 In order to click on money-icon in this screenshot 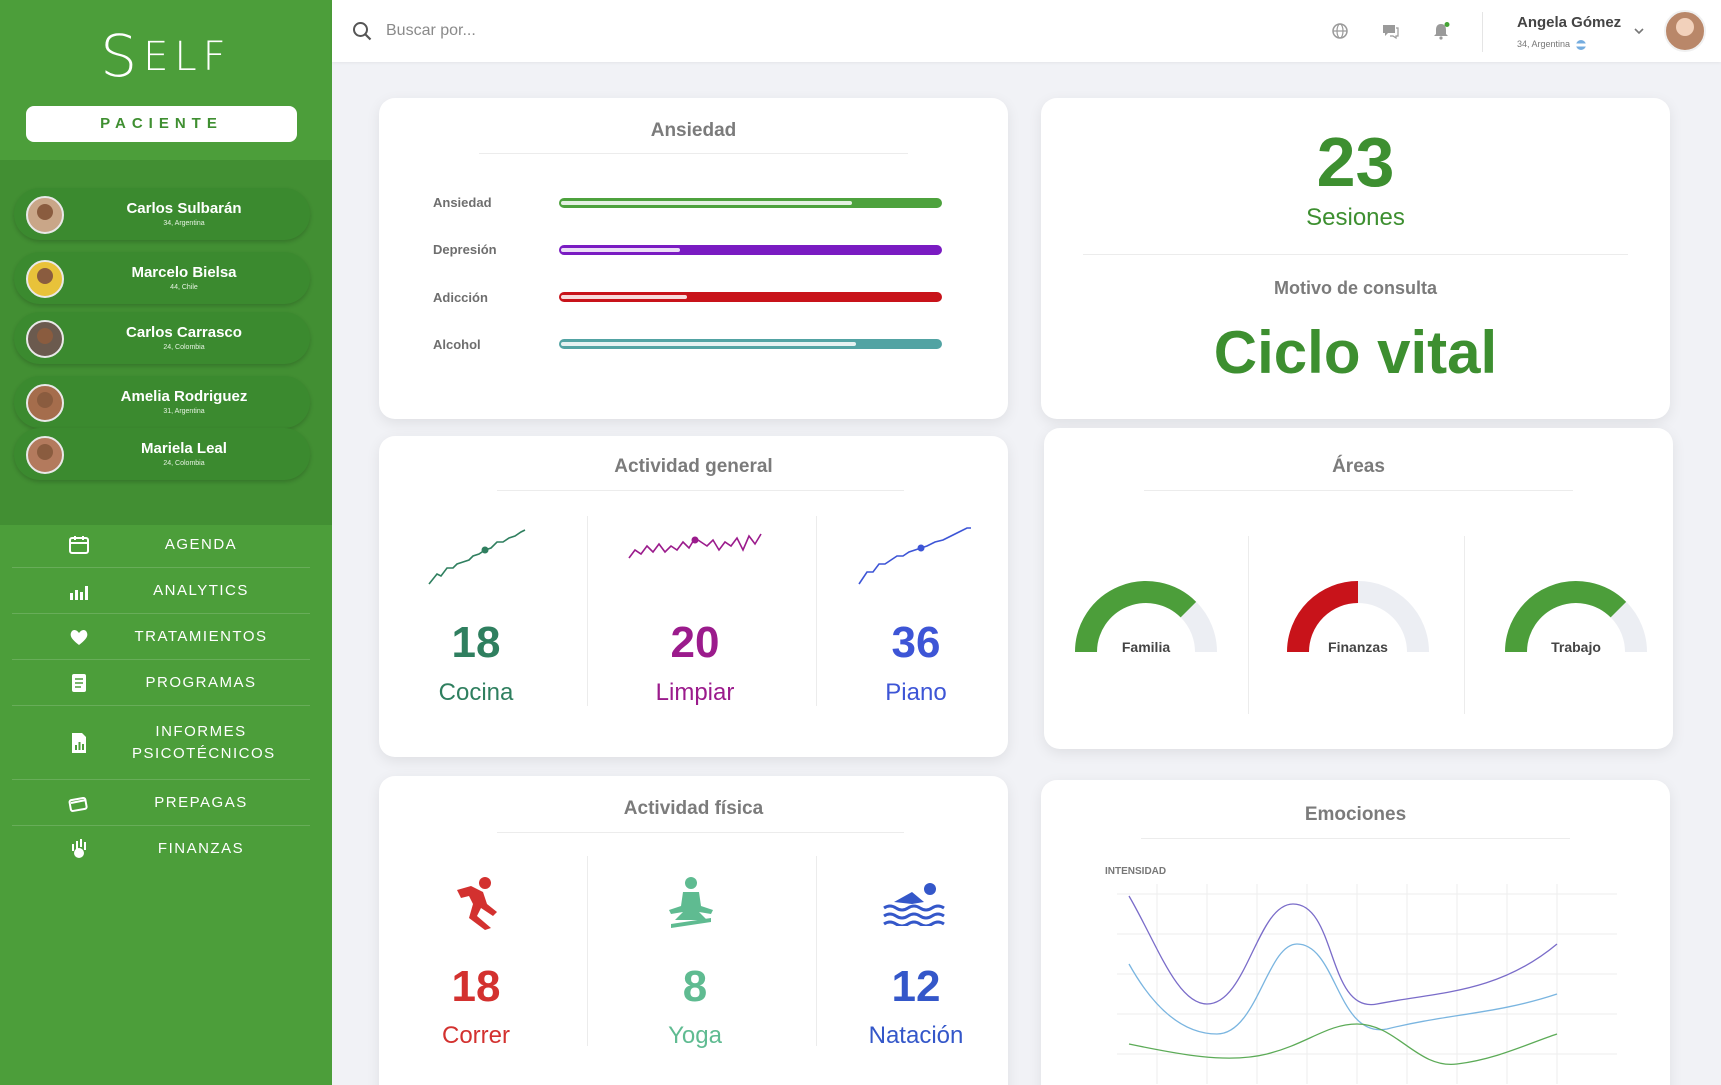, I will do `click(79, 849)`.